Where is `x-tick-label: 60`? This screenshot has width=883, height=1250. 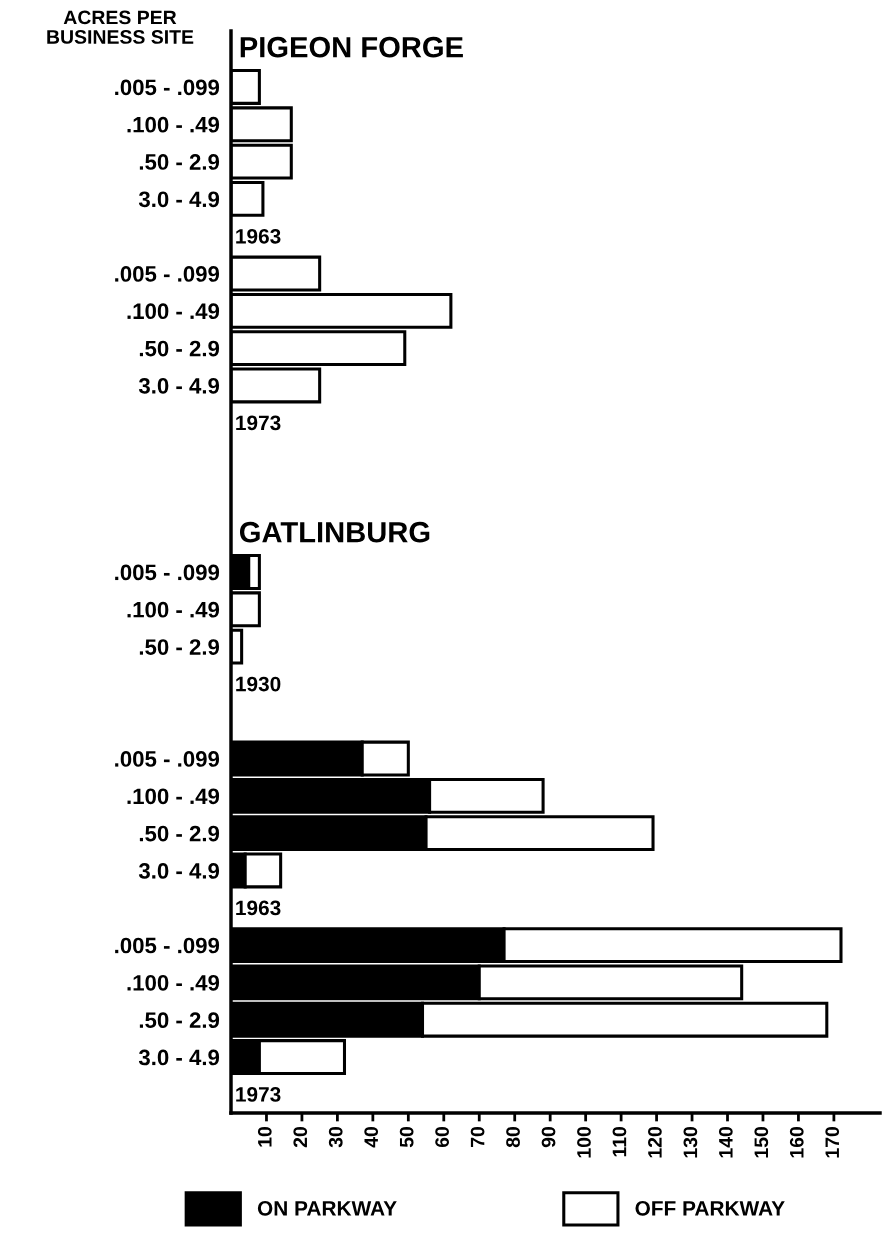 x-tick-label: 60 is located at coordinates (442, 1137).